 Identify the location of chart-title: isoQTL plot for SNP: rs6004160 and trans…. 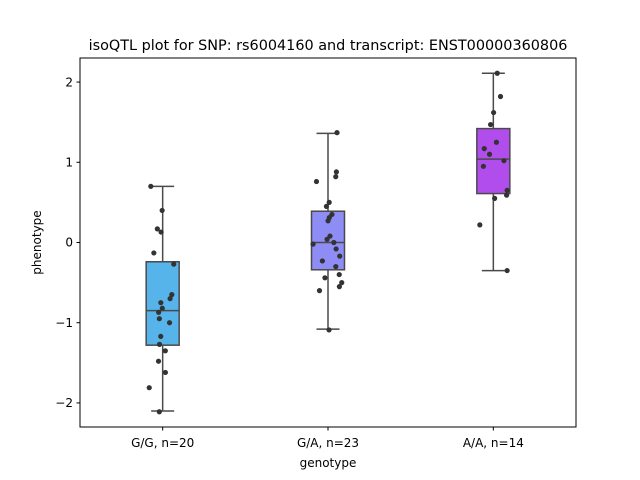
(328, 46).